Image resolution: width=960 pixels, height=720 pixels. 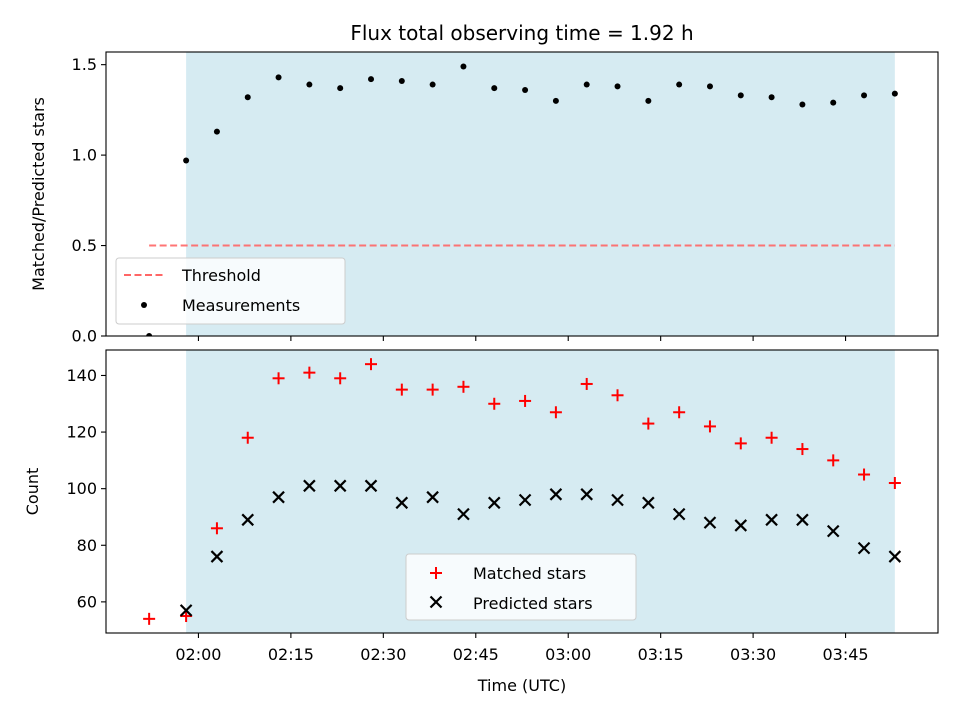 What do you see at coordinates (221, 275) in the screenshot?
I see `legend-threshold-label: Threshold` at bounding box center [221, 275].